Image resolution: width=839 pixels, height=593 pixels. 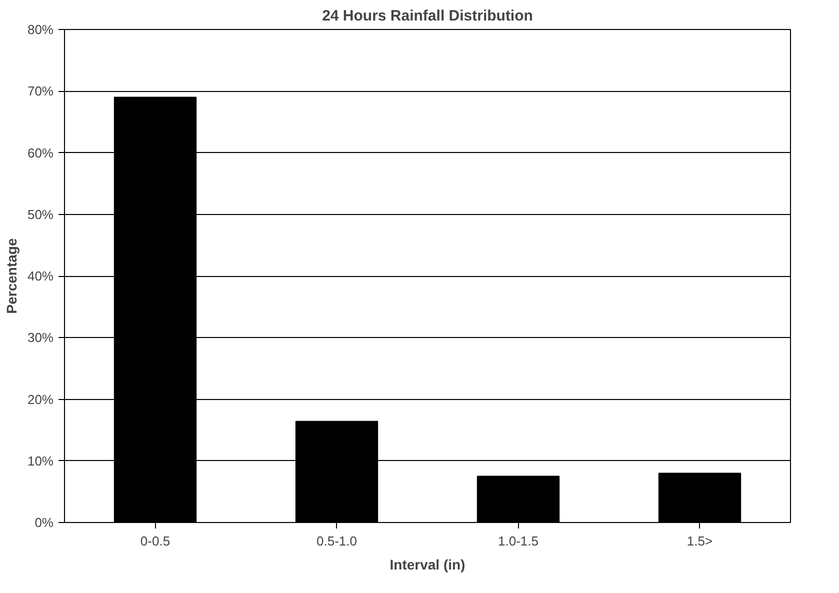 What do you see at coordinates (40, 276) in the screenshot?
I see `y-tick-label: 40%` at bounding box center [40, 276].